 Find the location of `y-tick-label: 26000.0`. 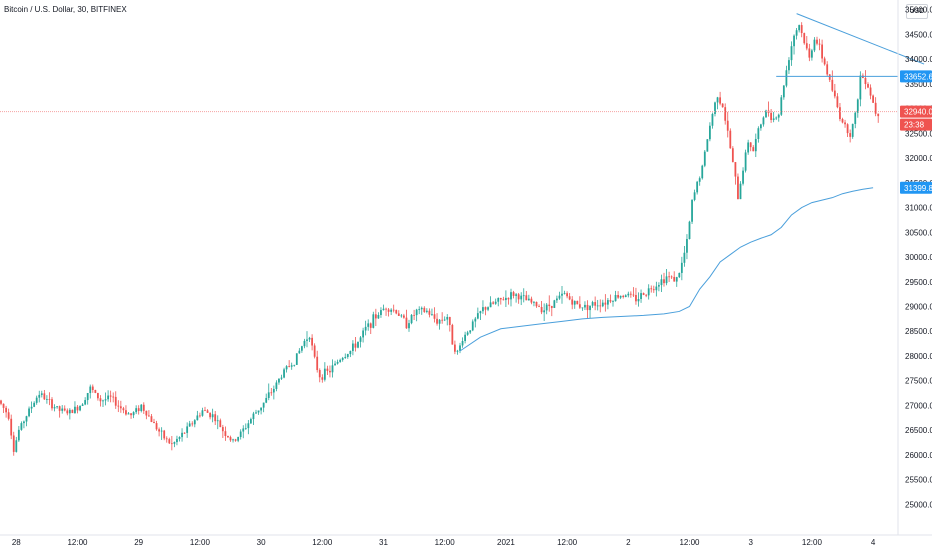

y-tick-label: 26000.0 is located at coordinates (918, 455).